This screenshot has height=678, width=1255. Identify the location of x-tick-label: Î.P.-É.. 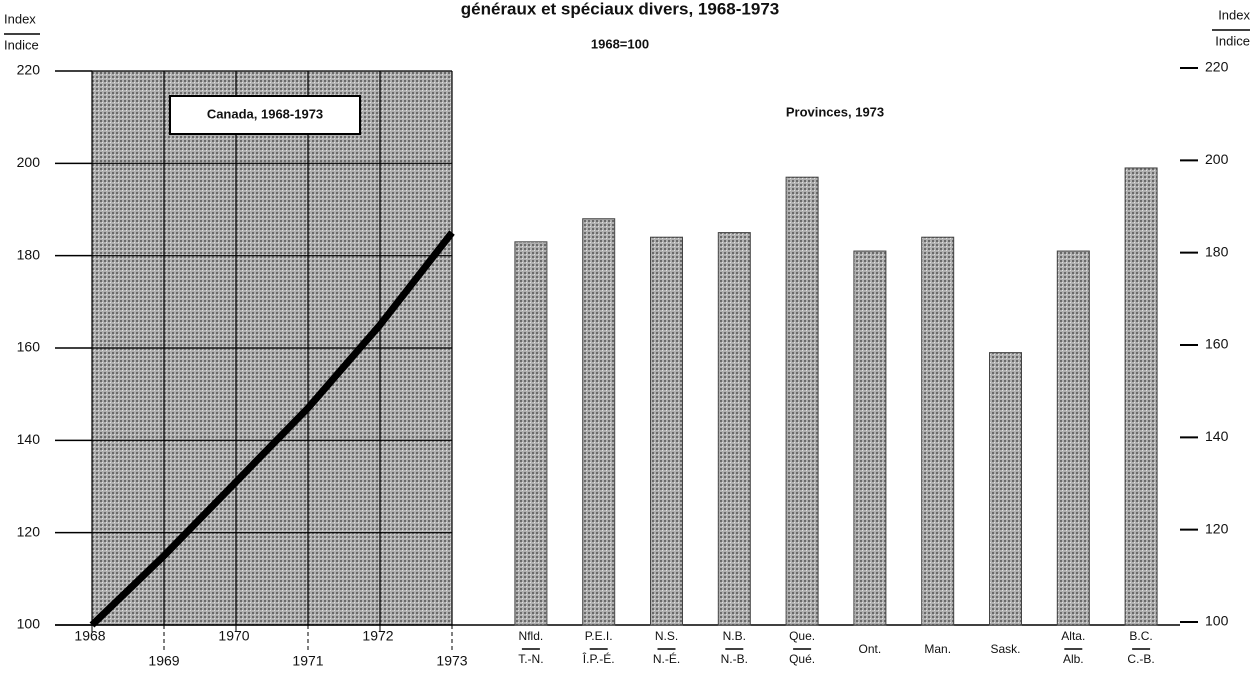
(598, 658).